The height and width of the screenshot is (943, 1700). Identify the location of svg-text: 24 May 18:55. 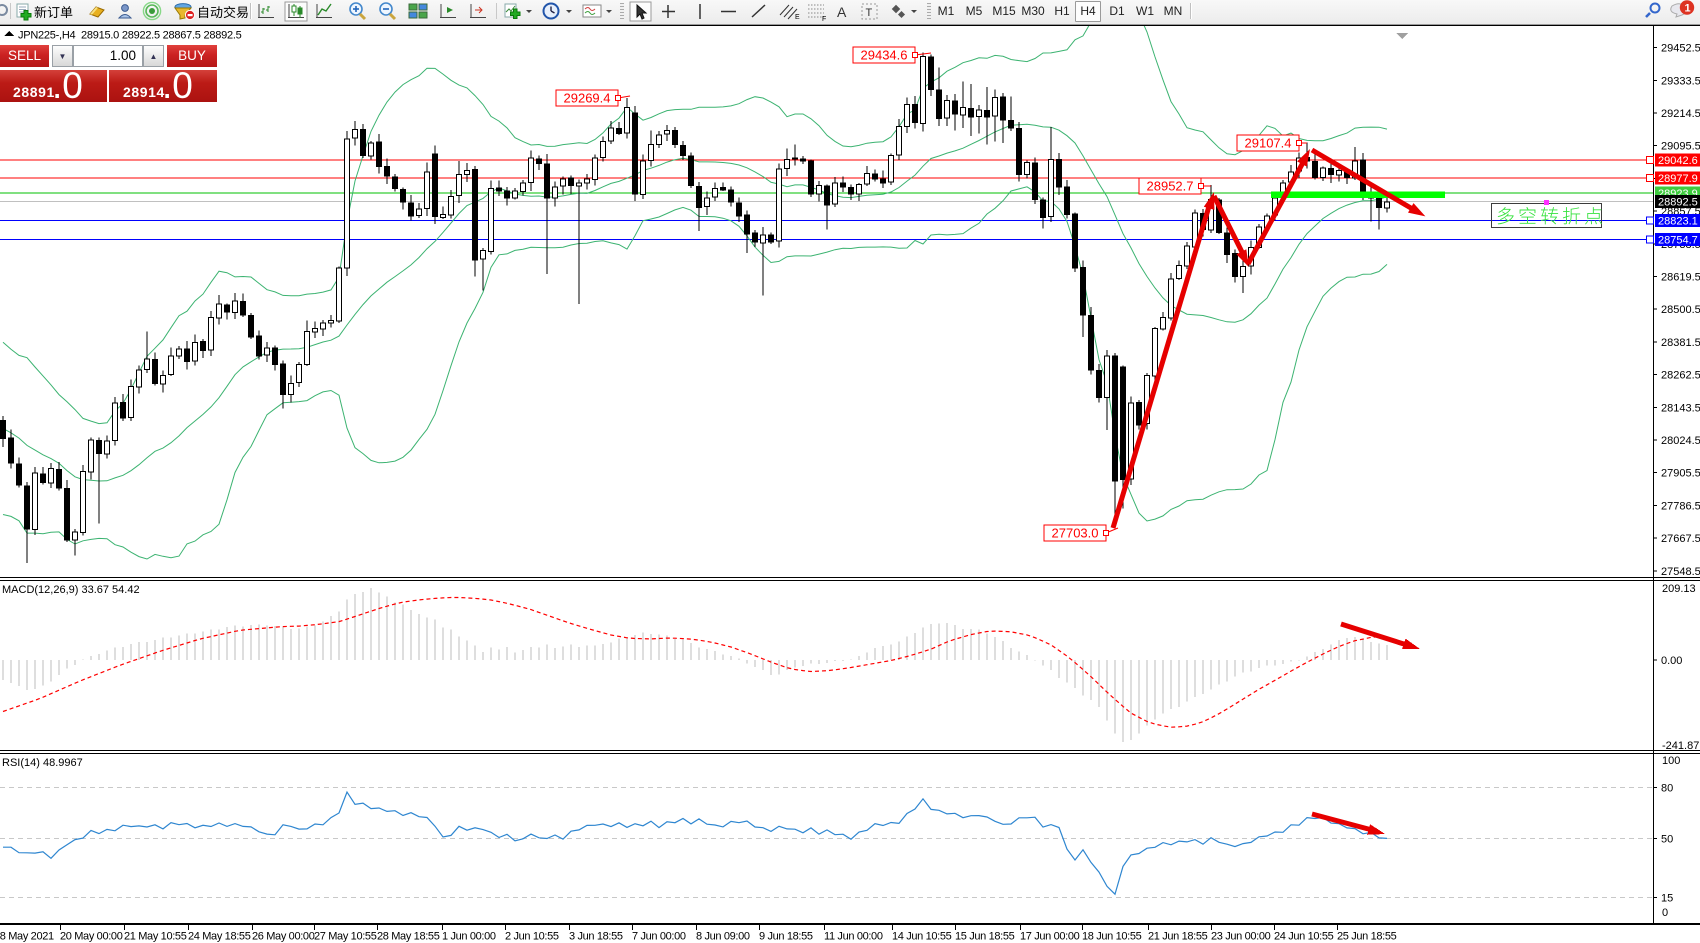
(219, 937).